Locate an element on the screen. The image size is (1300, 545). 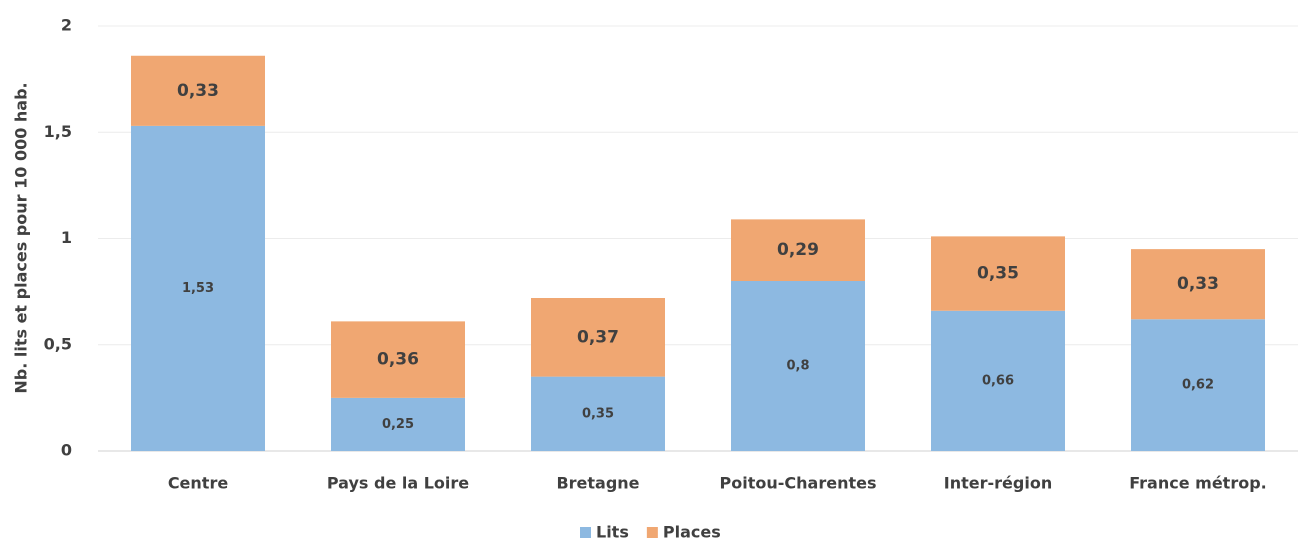
x-tick-label: Poitou-Charentes is located at coordinates (798, 483).